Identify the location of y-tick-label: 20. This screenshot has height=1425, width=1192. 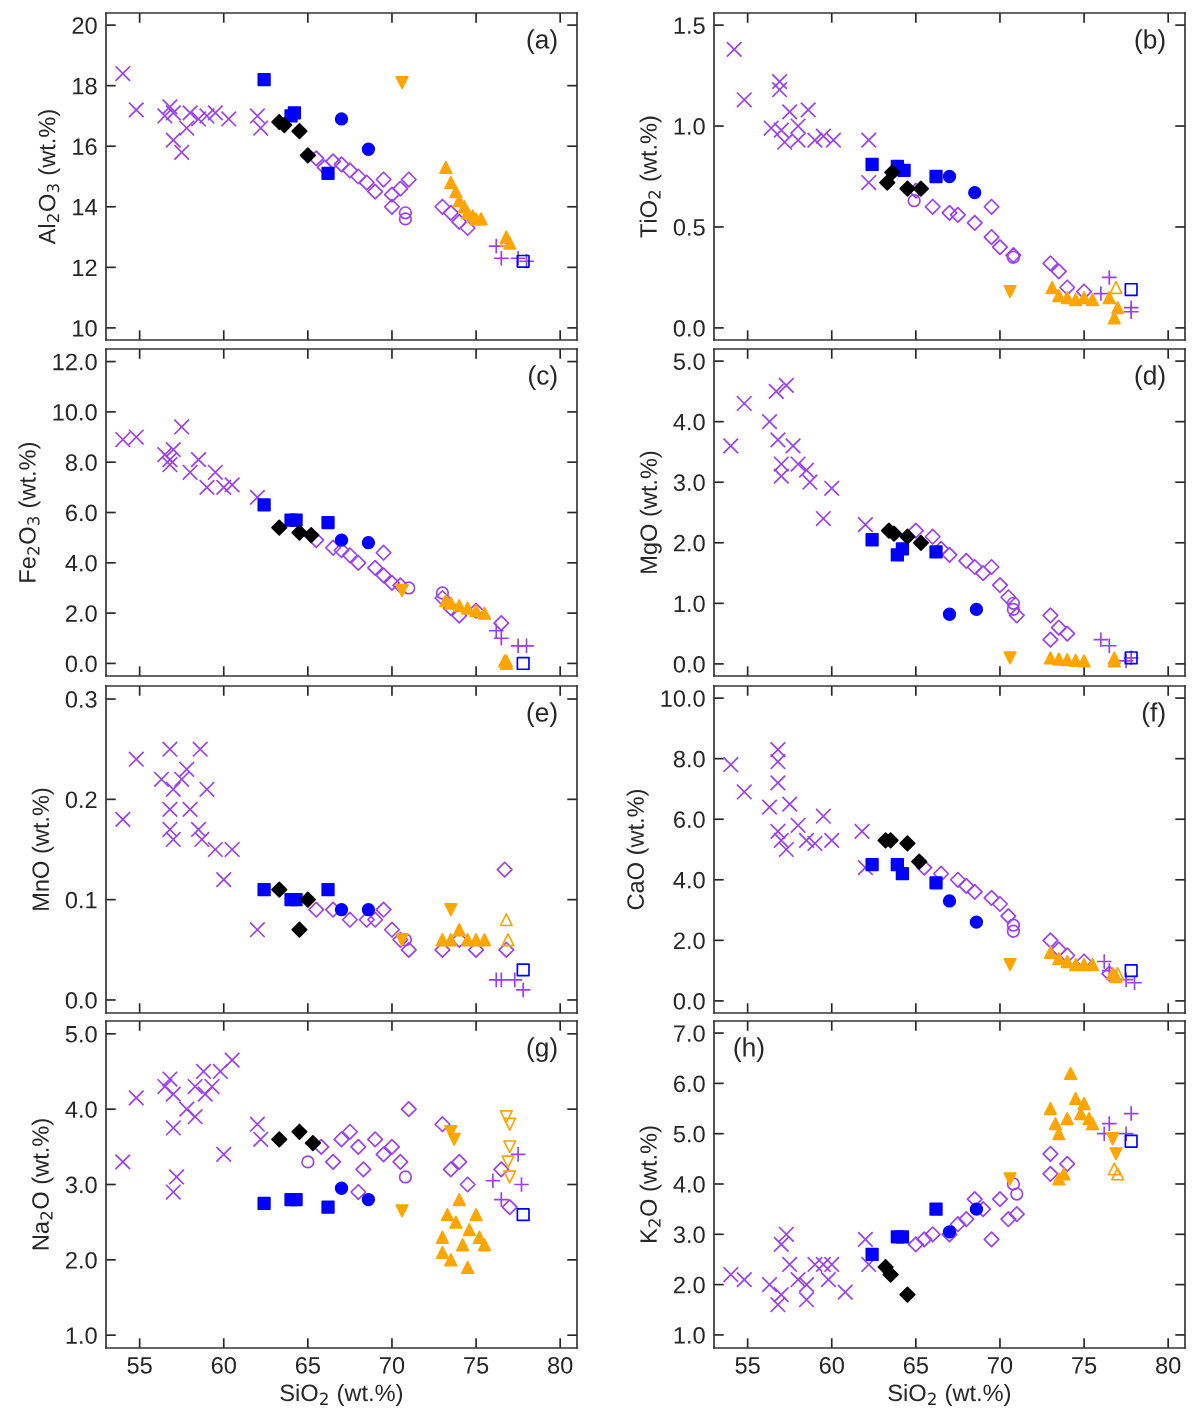
(84, 25).